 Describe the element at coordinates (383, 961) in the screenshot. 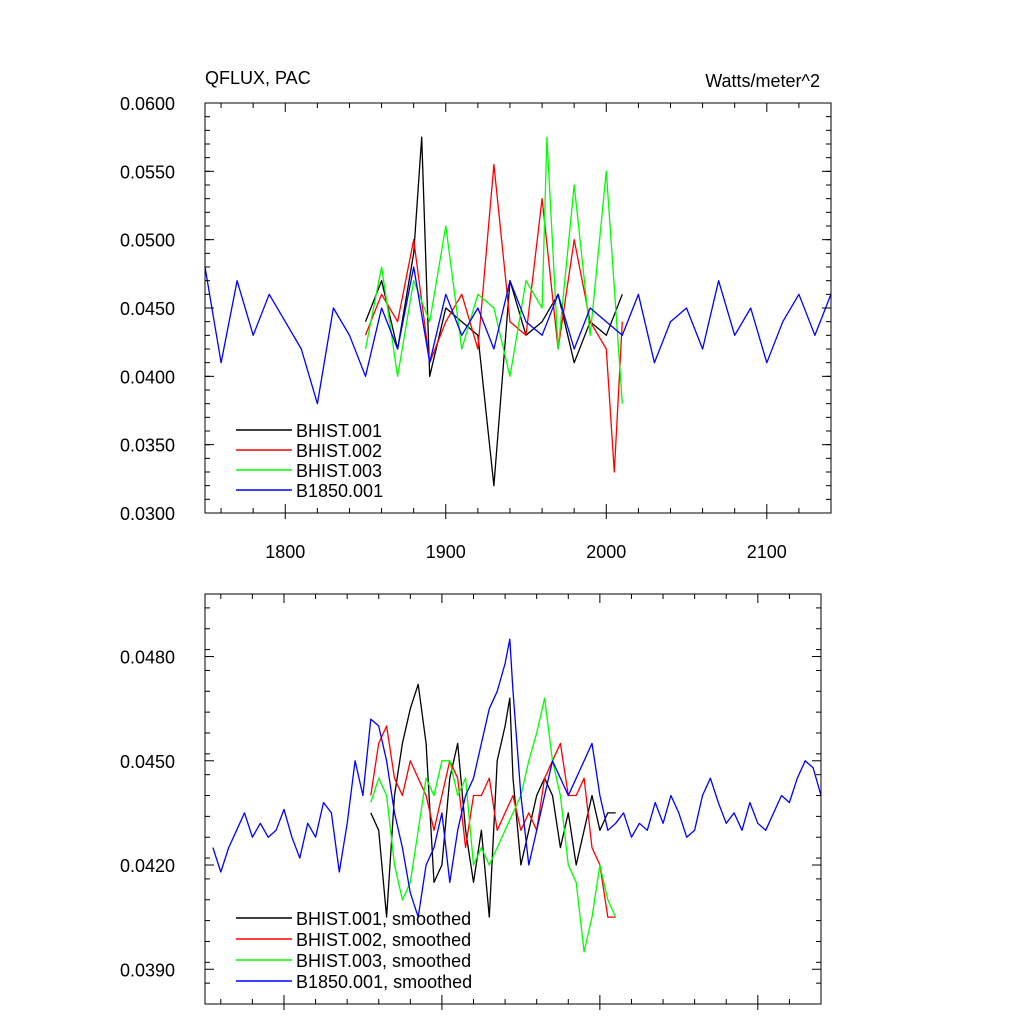

I see `legend-label: BHIST.003, smoothed` at that location.